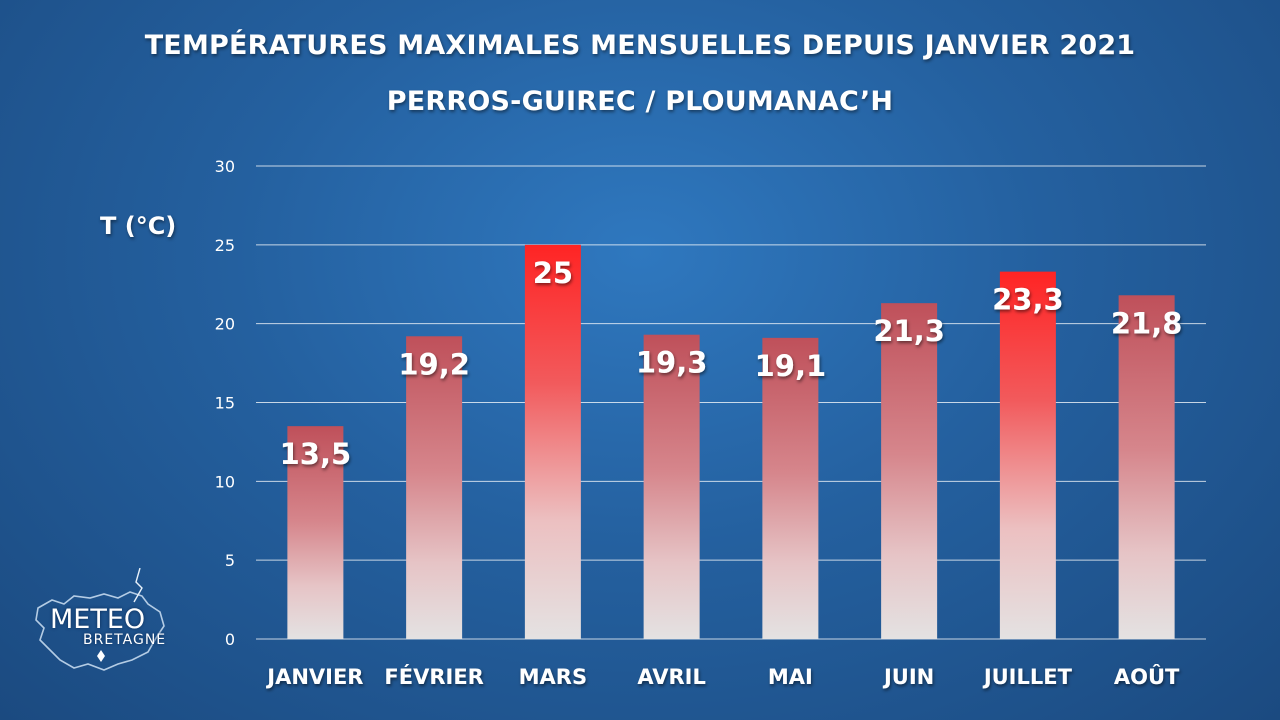  What do you see at coordinates (225, 245) in the screenshot?
I see `y-tick-label: 25` at bounding box center [225, 245].